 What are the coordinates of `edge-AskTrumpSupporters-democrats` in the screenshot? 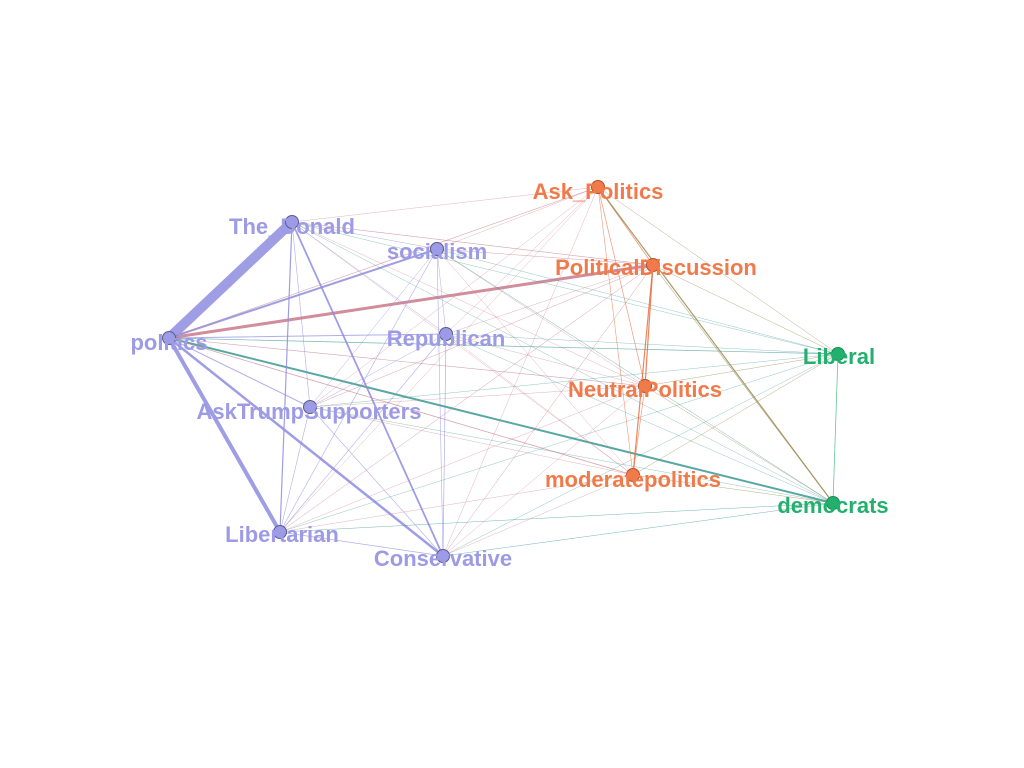 It's located at (571, 455).